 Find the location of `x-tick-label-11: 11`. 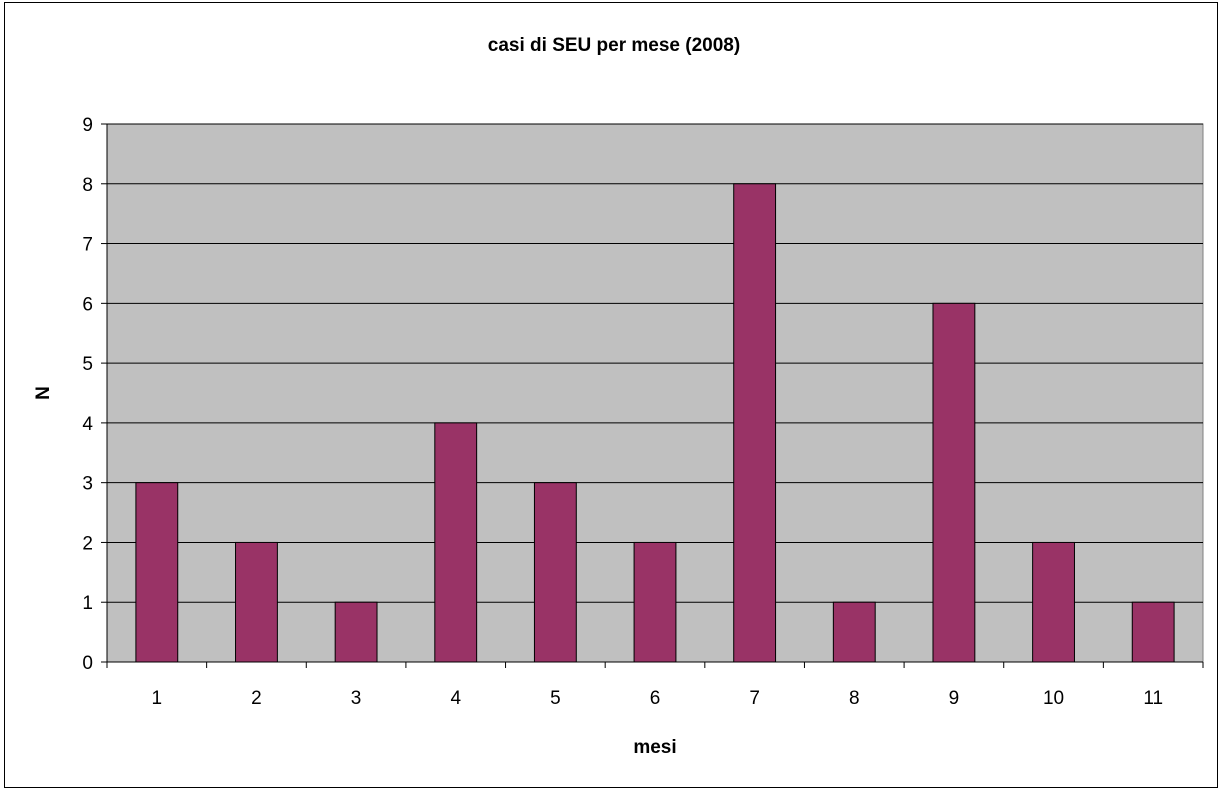

x-tick-label-11: 11 is located at coordinates (1153, 698).